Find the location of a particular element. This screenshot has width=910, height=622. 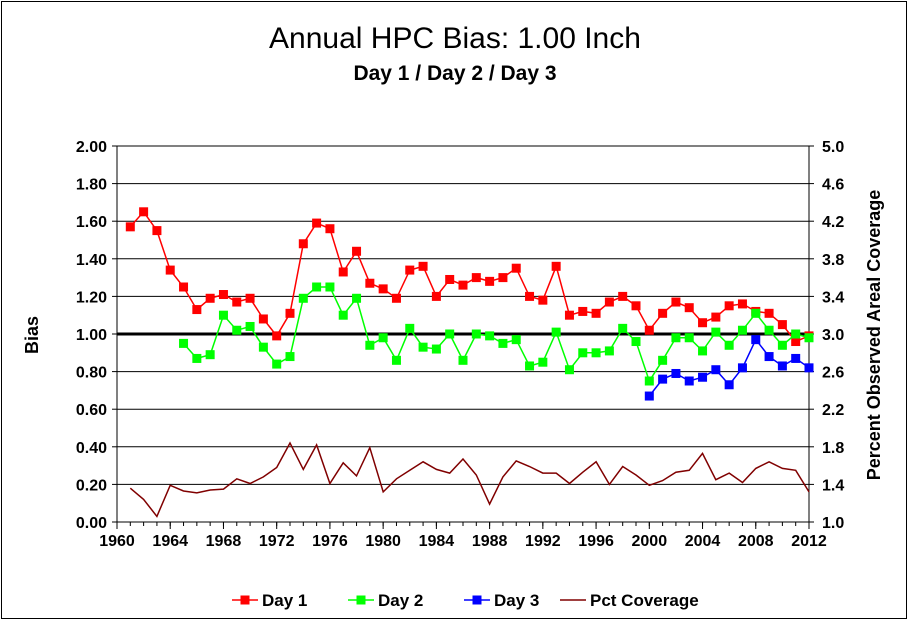

y-tick-label: 2.00 is located at coordinates (91, 147).